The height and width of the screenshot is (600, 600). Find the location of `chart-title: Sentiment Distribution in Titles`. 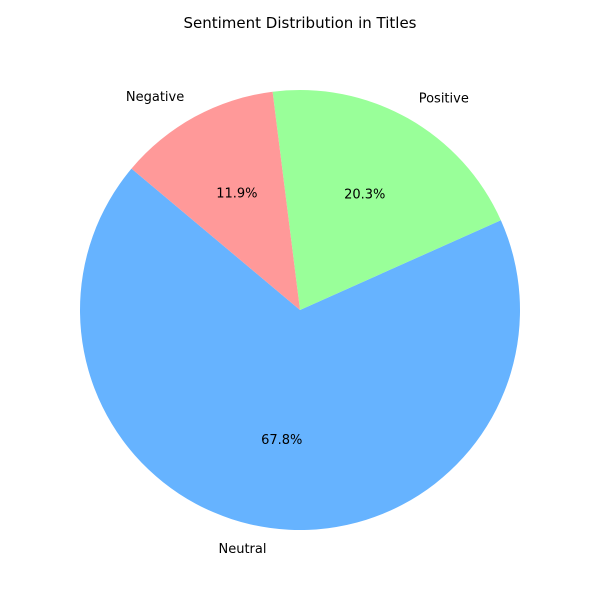

chart-title: Sentiment Distribution in Titles is located at coordinates (300, 23).